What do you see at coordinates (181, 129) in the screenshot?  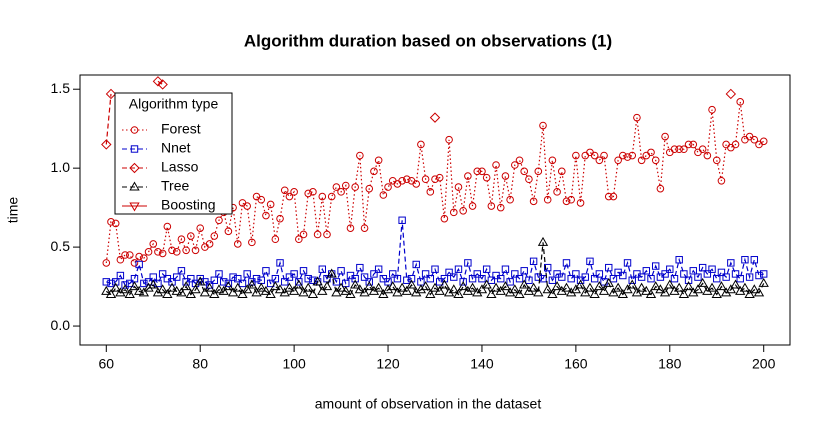 I see `legend-label: Forest` at bounding box center [181, 129].